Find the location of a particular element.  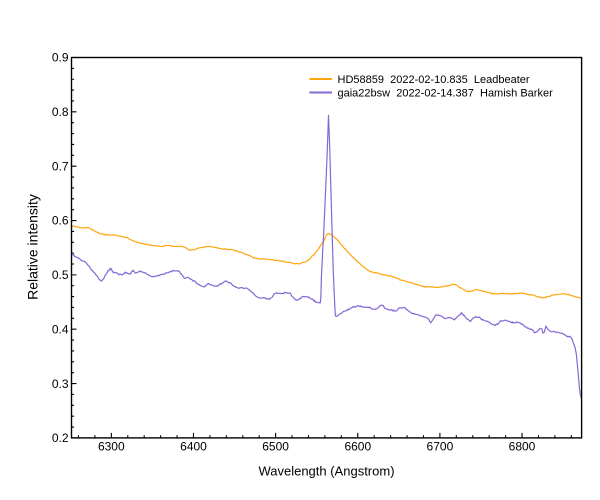

svg-text: 0.2 is located at coordinates (60, 438).